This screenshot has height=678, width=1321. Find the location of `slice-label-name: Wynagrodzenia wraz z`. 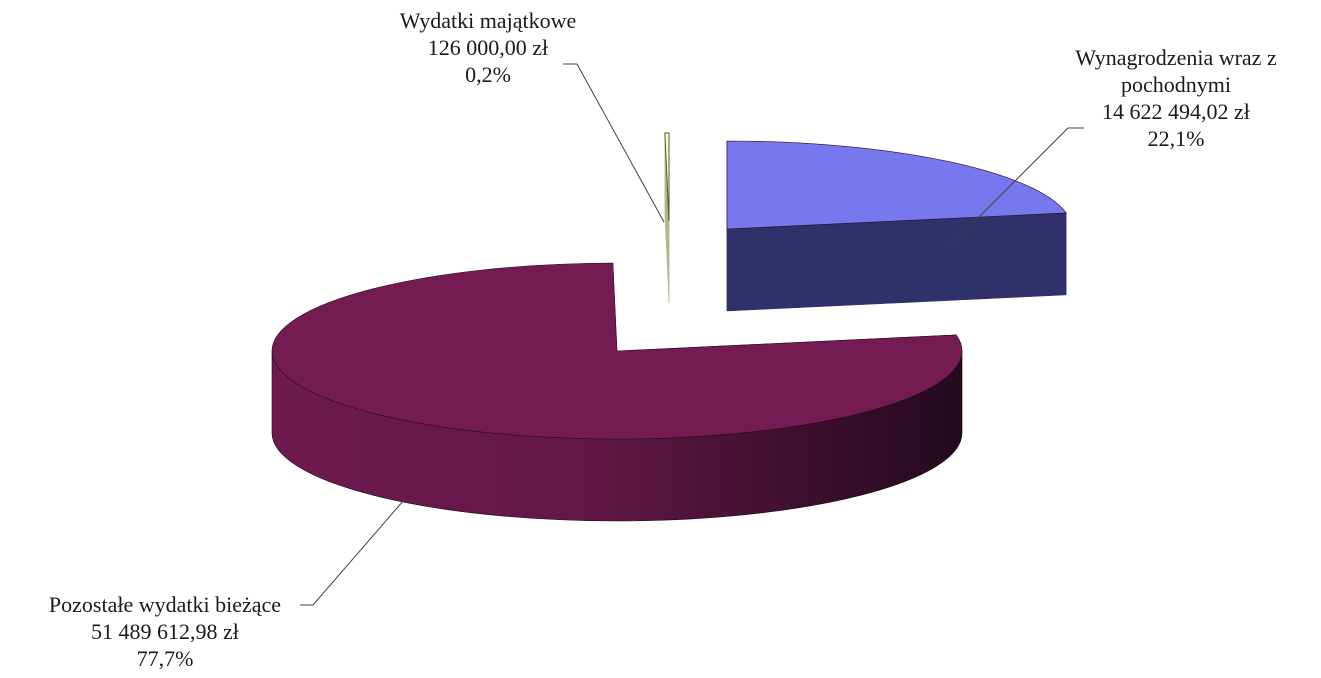

slice-label-name: Wynagrodzenia wraz z is located at coordinates (1176, 57).